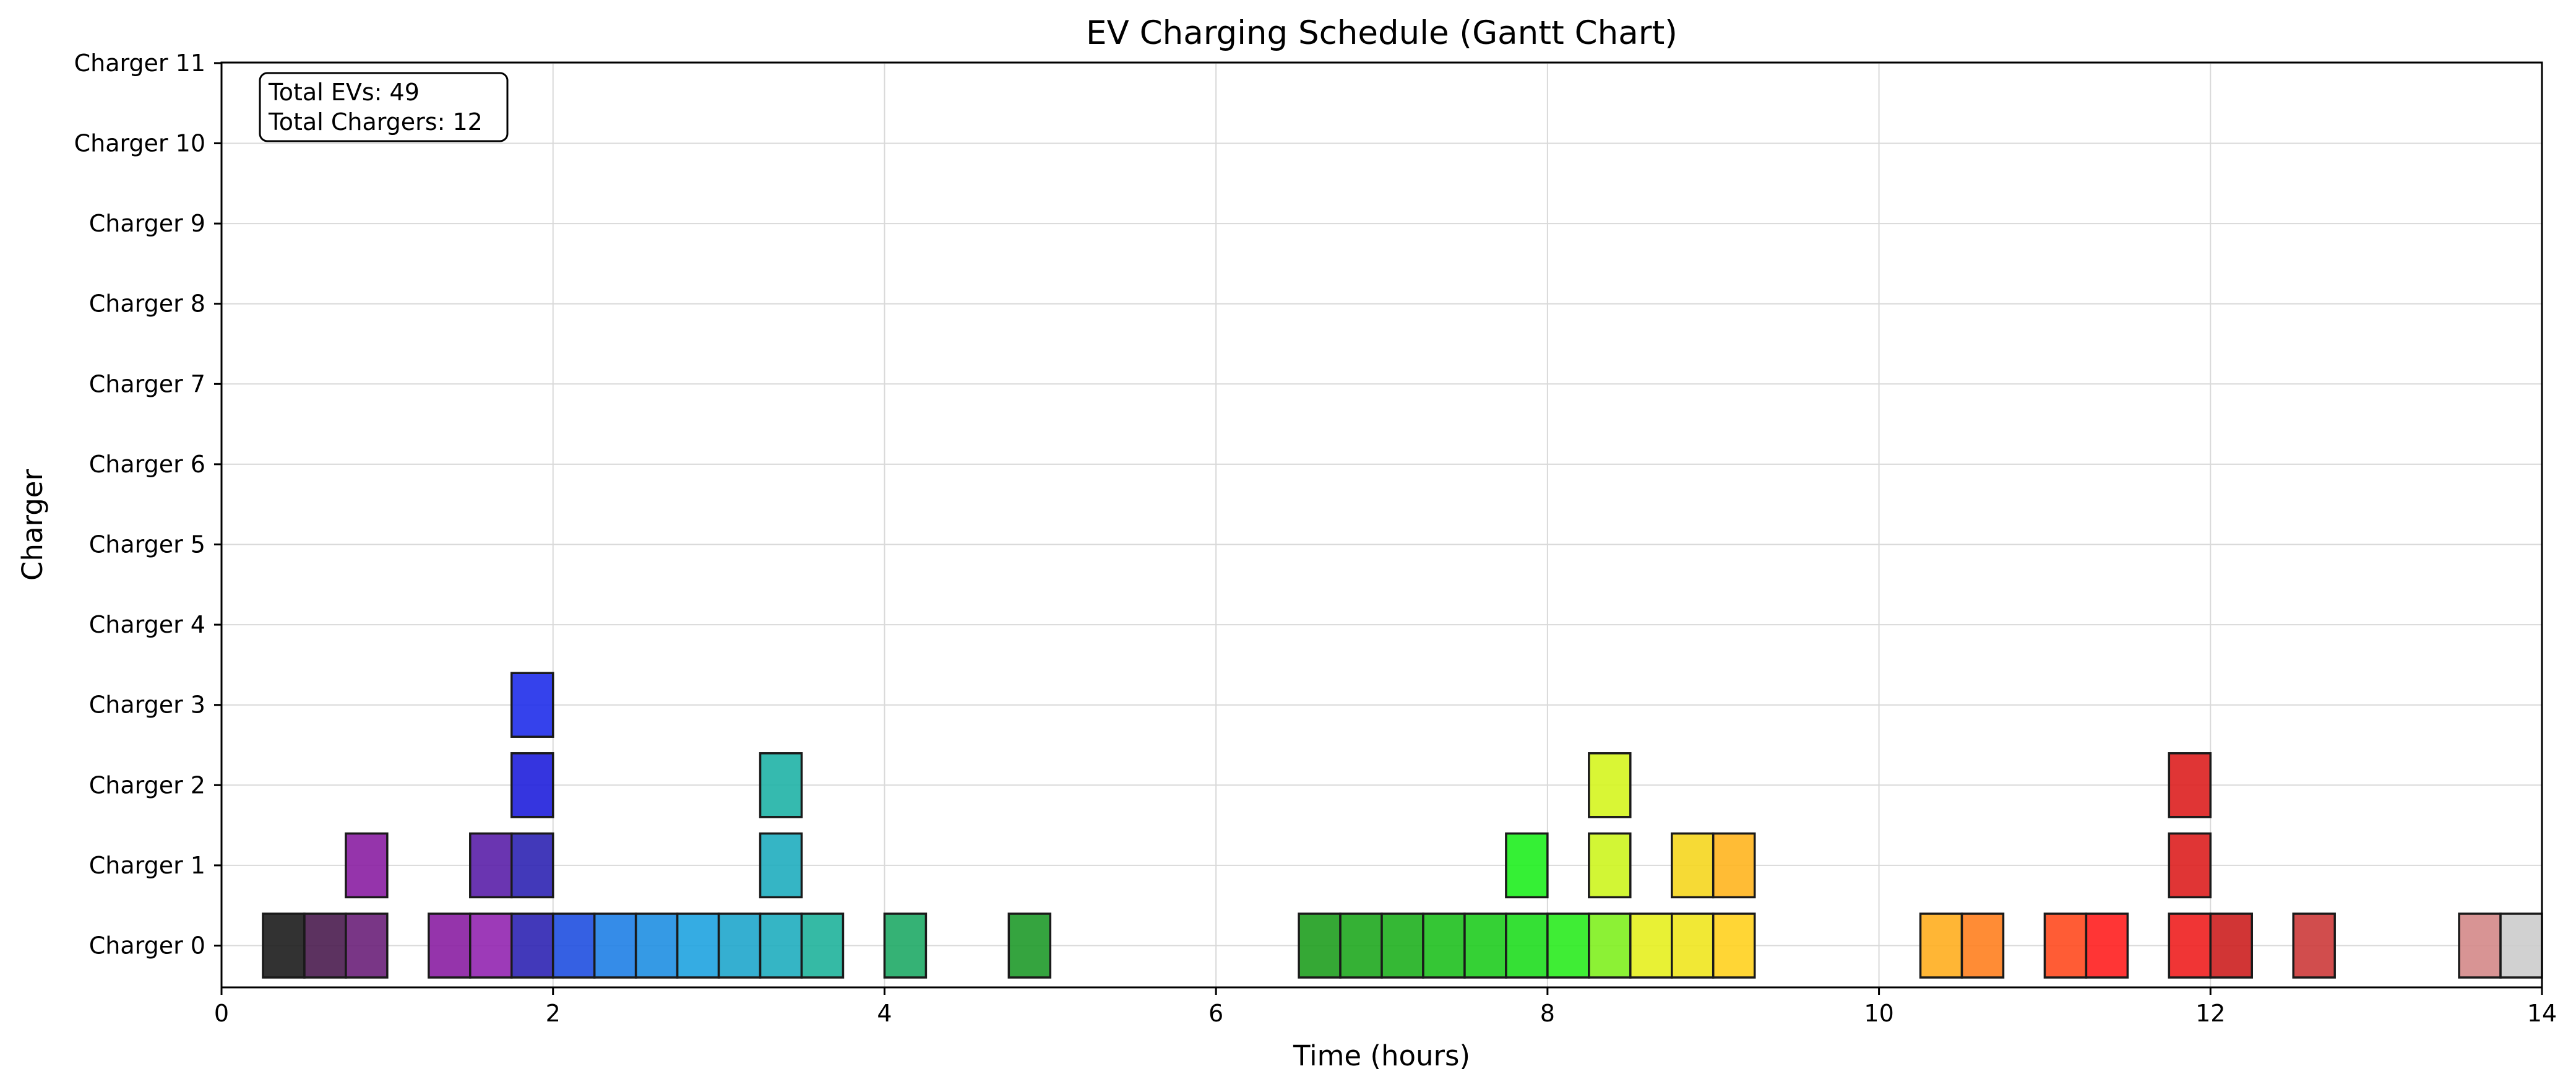 The width and height of the screenshot is (2576, 1092). I want to click on y-tick-label: Charger 4, so click(147, 625).